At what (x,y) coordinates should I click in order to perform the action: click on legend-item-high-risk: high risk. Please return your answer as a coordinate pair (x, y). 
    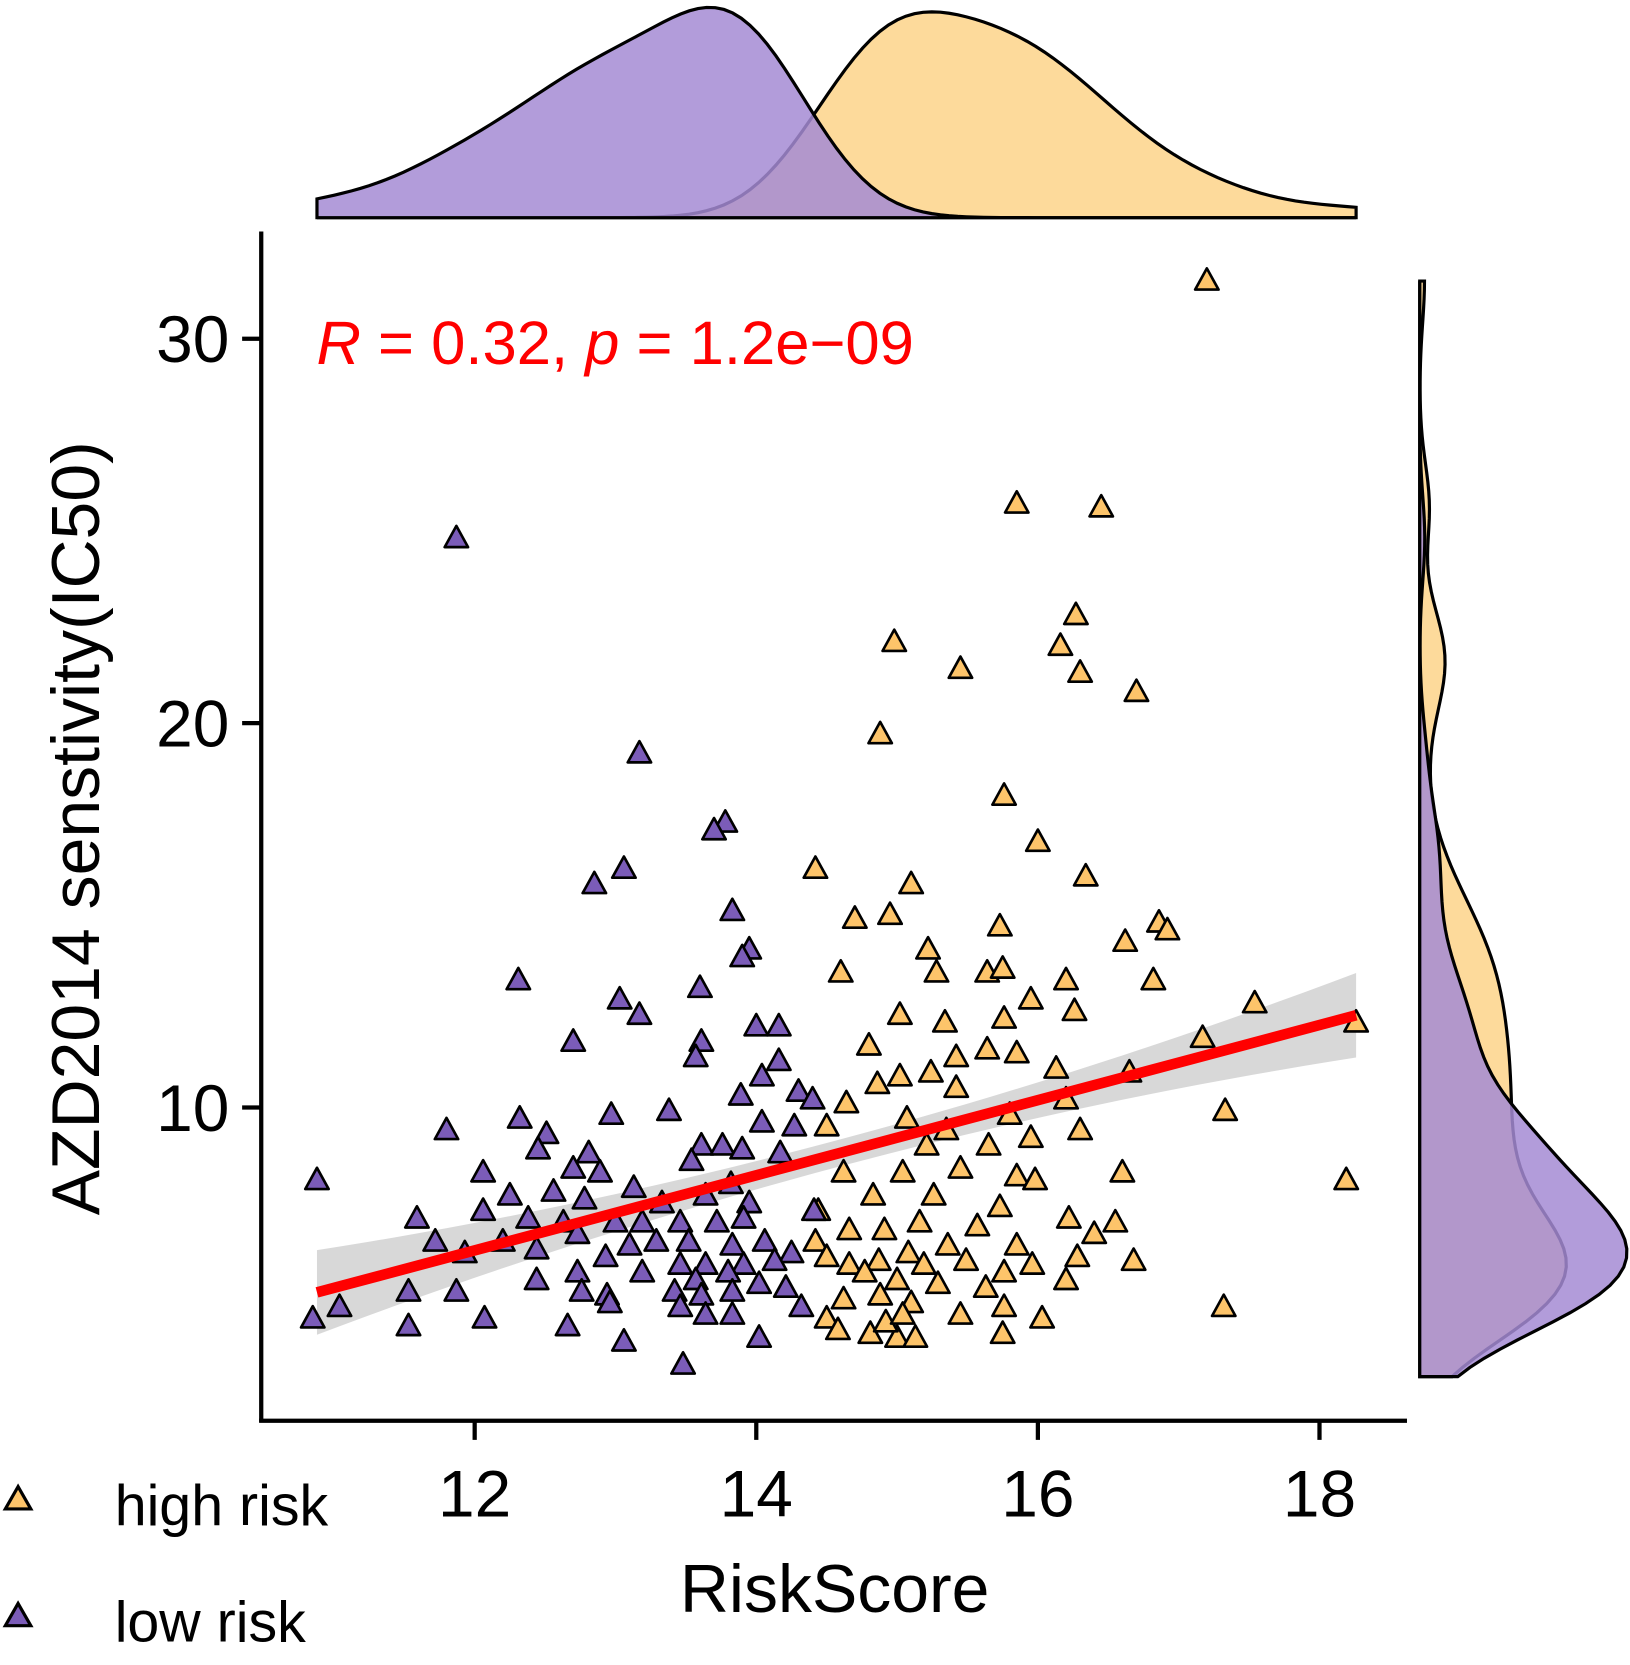
    Looking at the image, I should click on (165, 1506).